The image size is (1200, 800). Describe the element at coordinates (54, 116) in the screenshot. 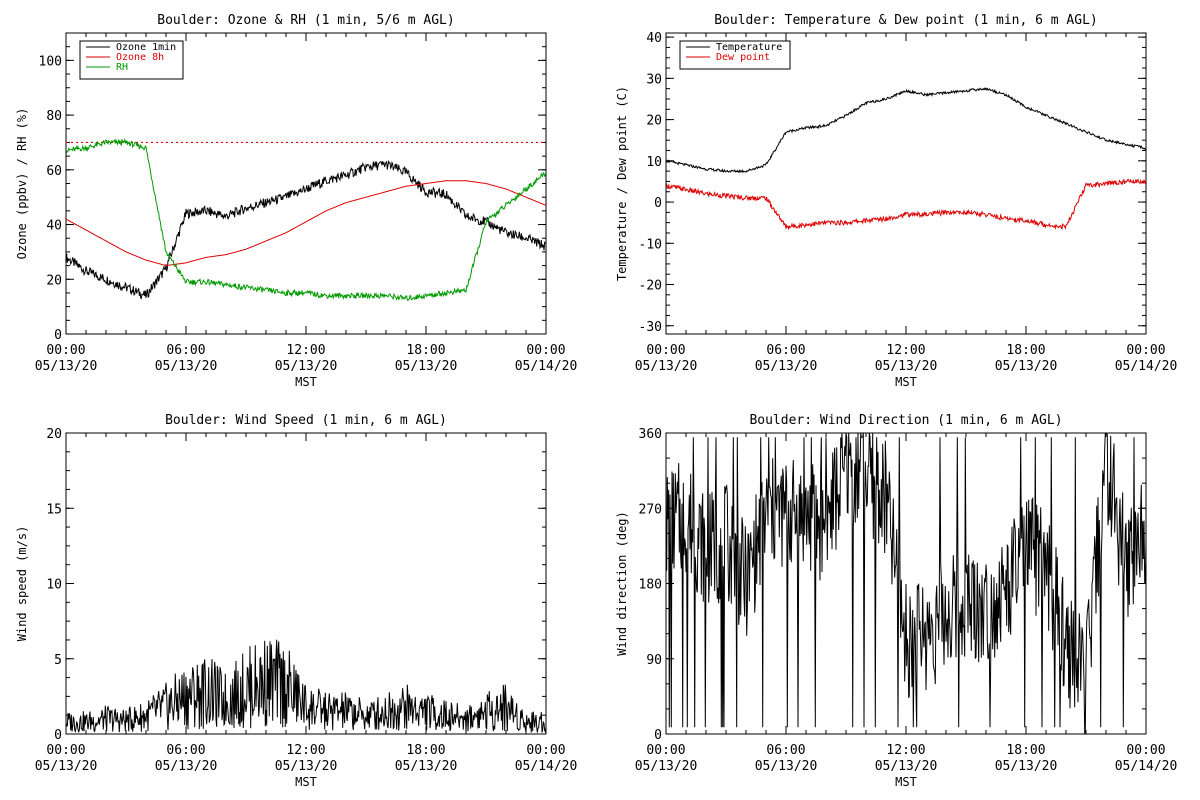

I see `y-tick-label: 80` at that location.